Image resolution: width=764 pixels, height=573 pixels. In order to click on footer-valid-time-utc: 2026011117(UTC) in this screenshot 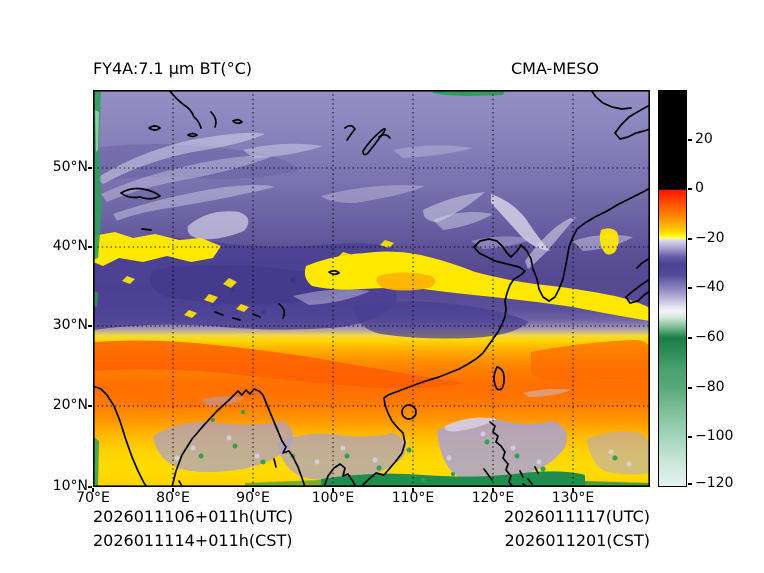, I will do `click(577, 516)`.